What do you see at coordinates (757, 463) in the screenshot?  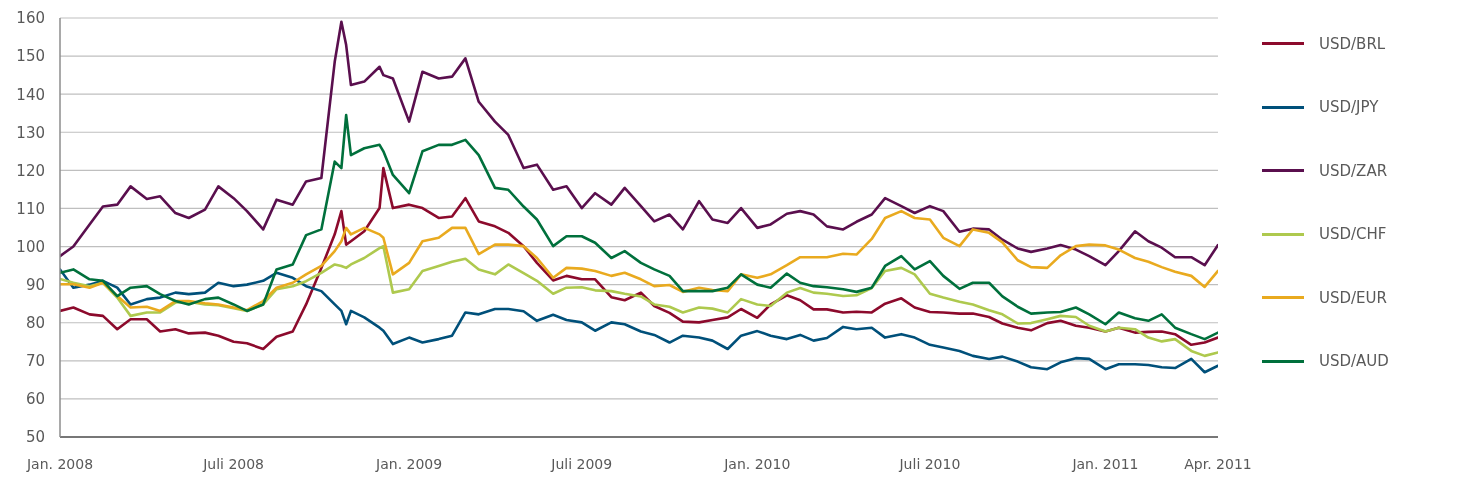 I see `x-tick-label: Jan. 2010` at bounding box center [757, 463].